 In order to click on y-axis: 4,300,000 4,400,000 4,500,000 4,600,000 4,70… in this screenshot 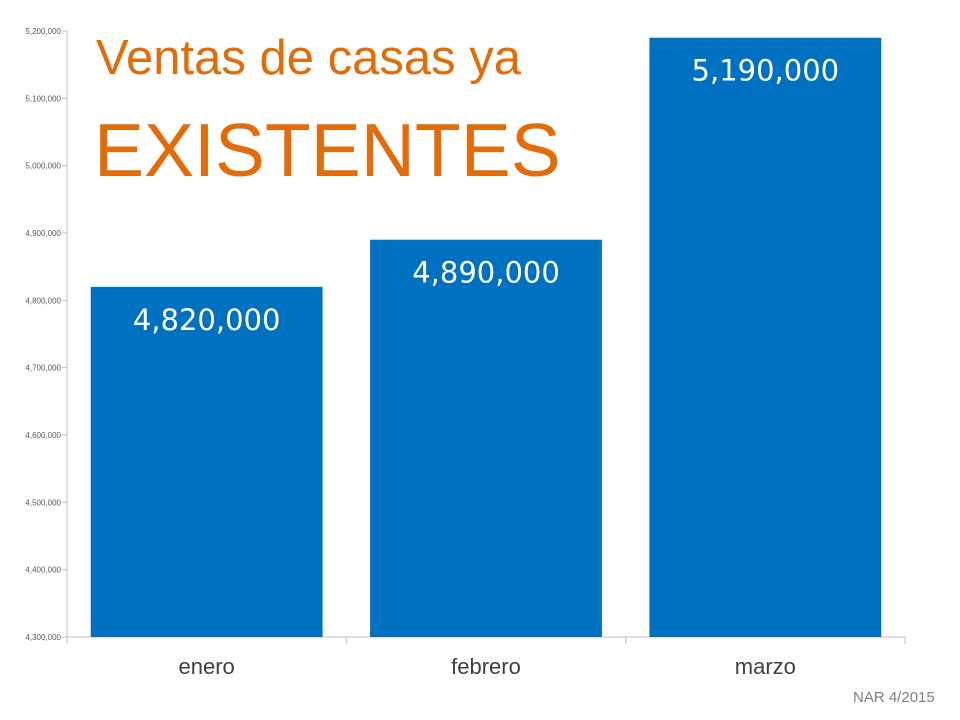, I will do `click(46, 334)`.